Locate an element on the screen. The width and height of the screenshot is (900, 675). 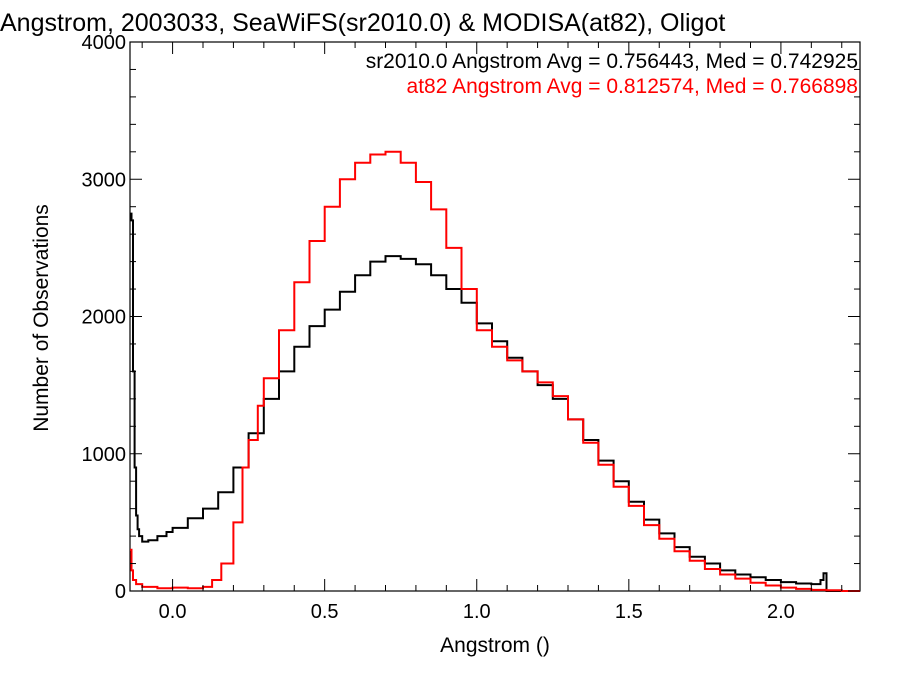
x-tick-label: 1.5 is located at coordinates (629, 612).